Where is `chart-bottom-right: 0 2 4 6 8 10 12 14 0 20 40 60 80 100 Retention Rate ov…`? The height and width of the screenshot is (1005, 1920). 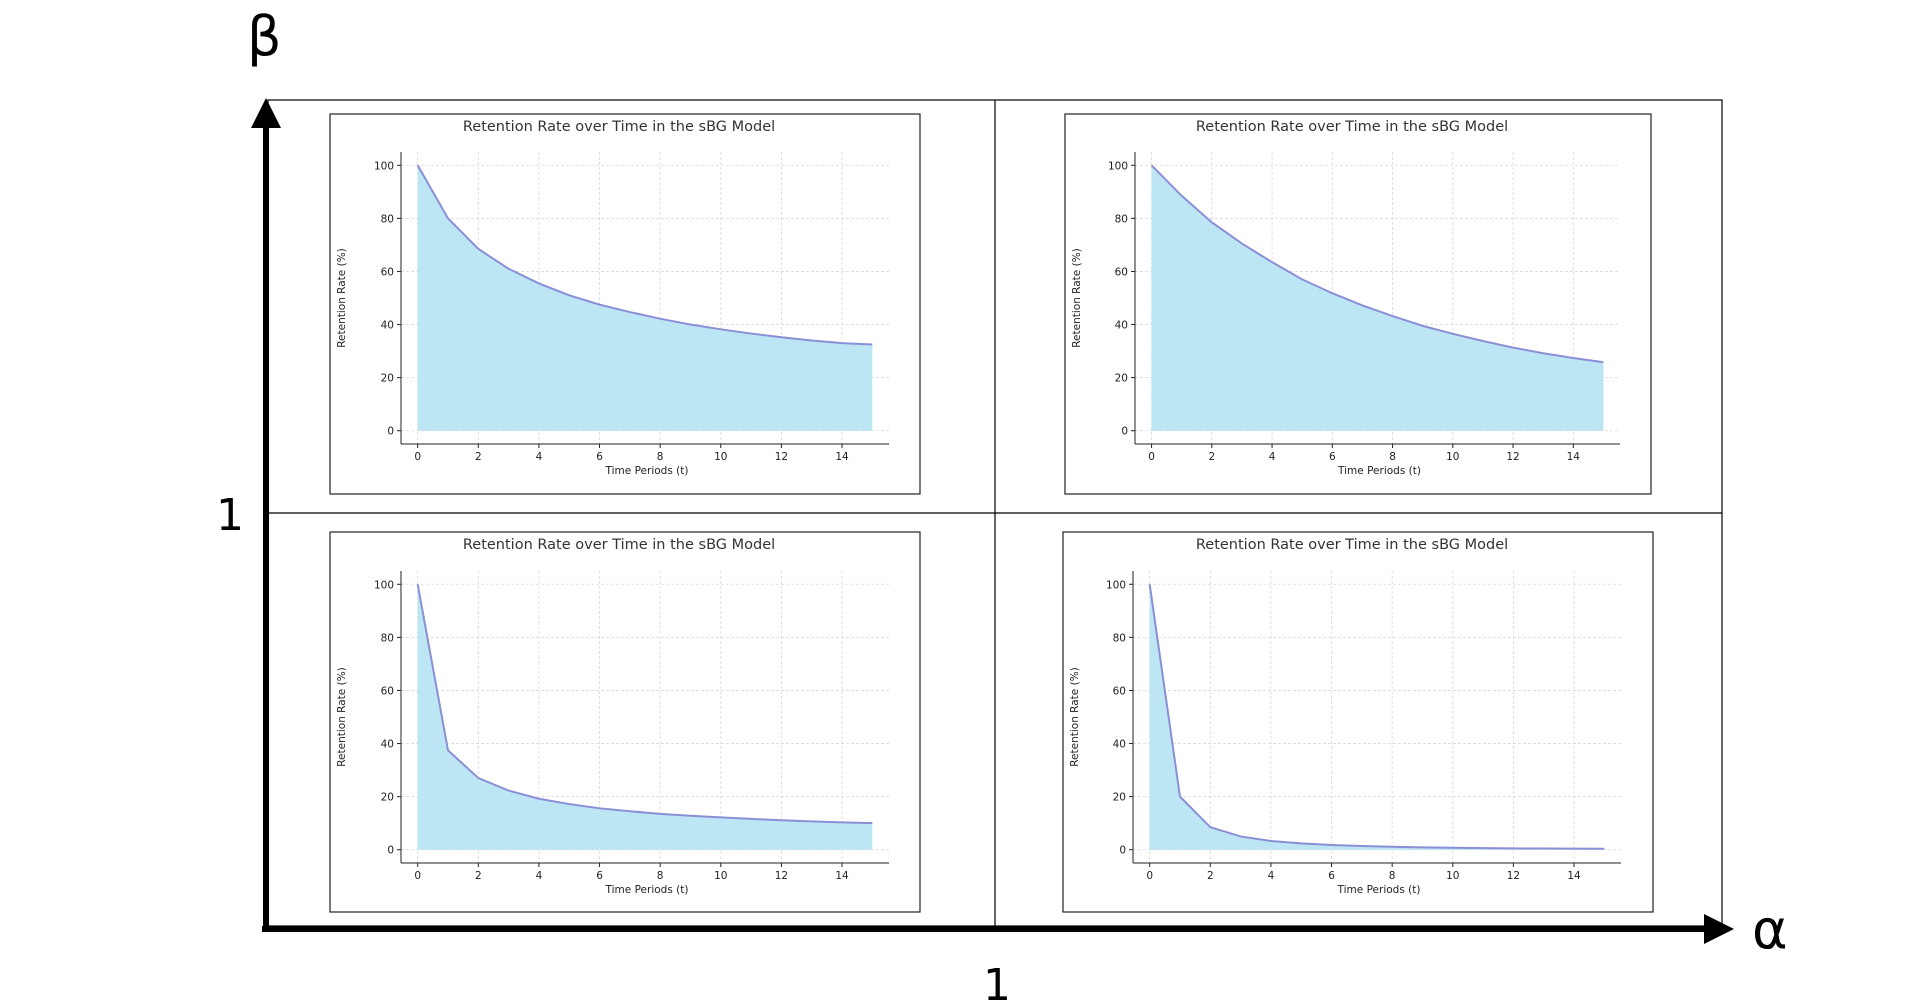
chart-bottom-right: 0 2 4 6 8 10 12 14 0 20 40 60 80 100 Retention Rate ov… is located at coordinates (1358, 722).